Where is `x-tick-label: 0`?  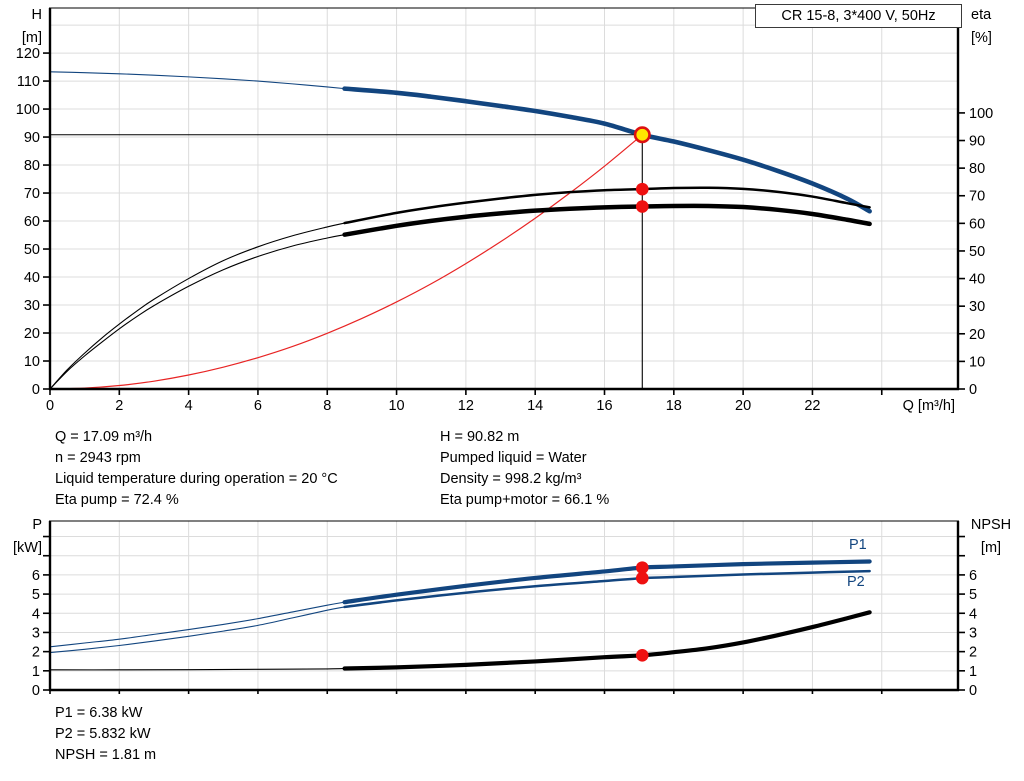 x-tick-label: 0 is located at coordinates (50, 406).